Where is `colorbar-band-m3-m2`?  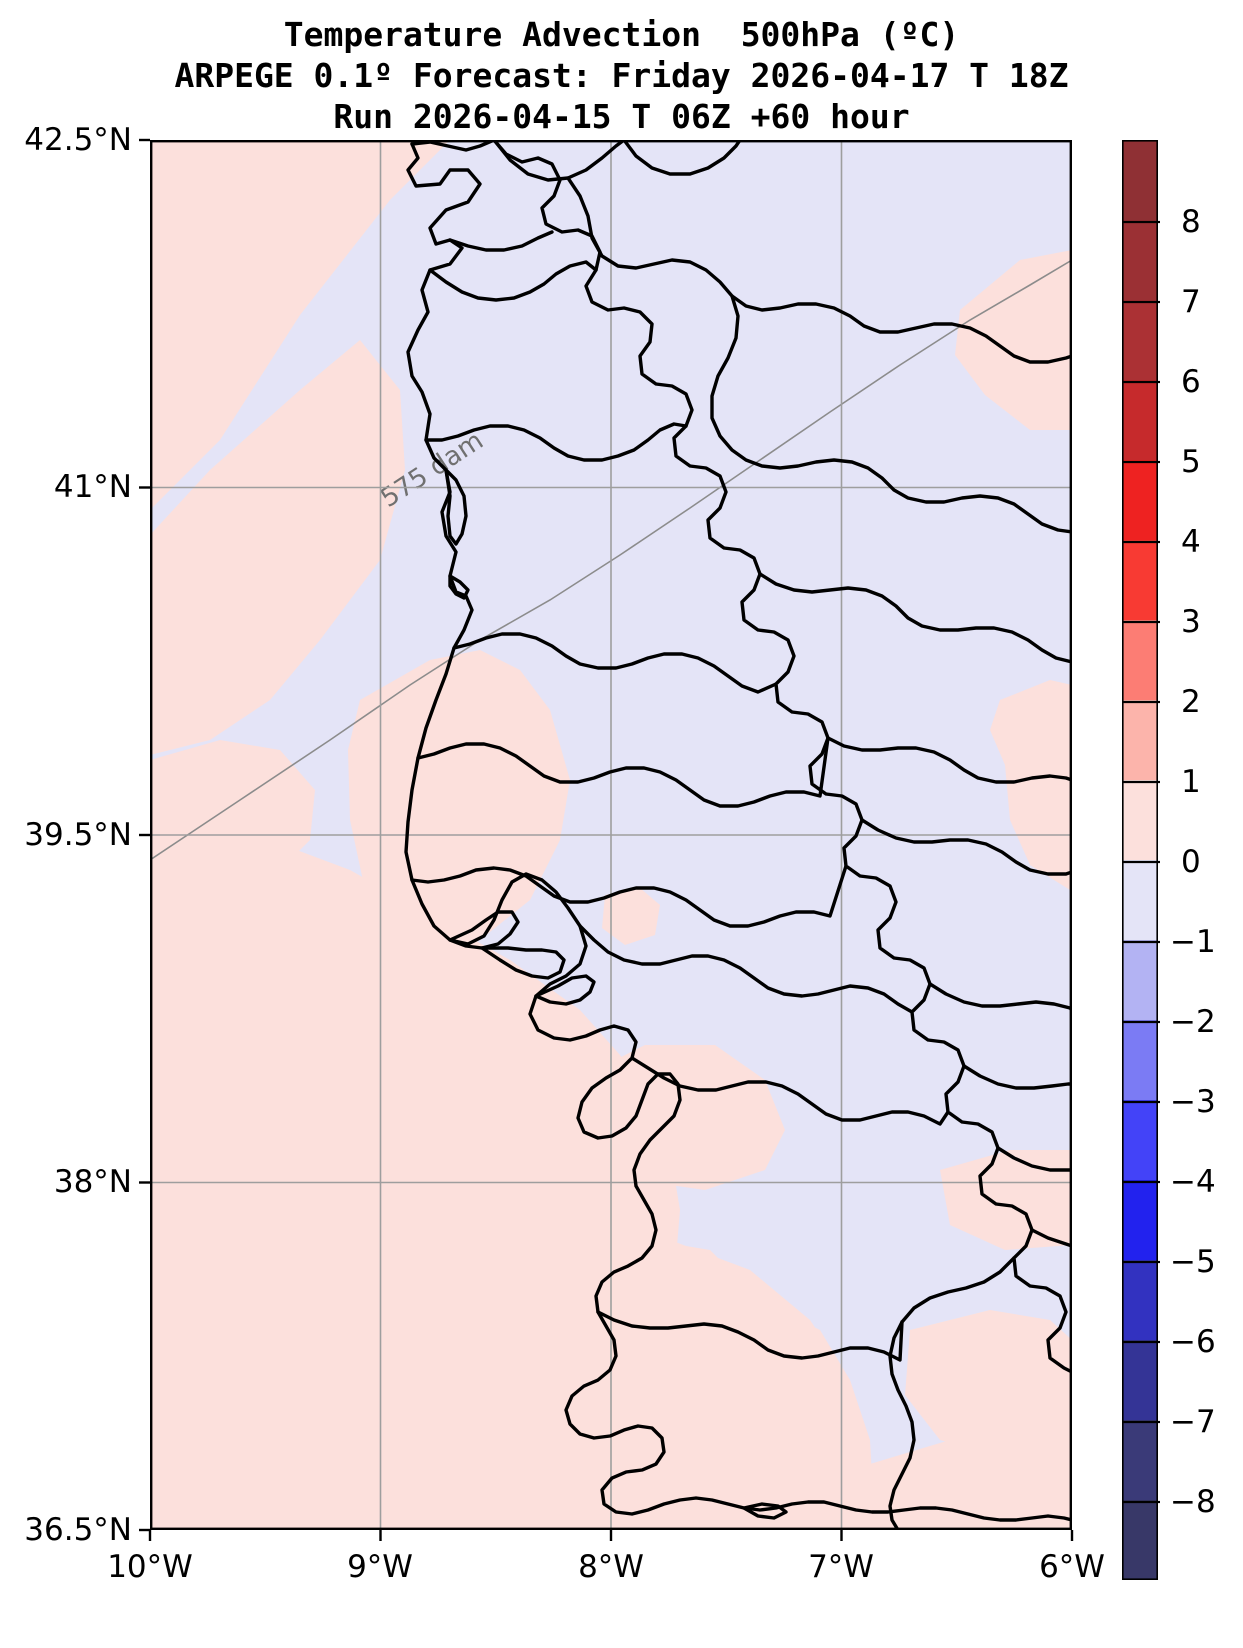
colorbar-band-m3-m2 is located at coordinates (1140, 1060).